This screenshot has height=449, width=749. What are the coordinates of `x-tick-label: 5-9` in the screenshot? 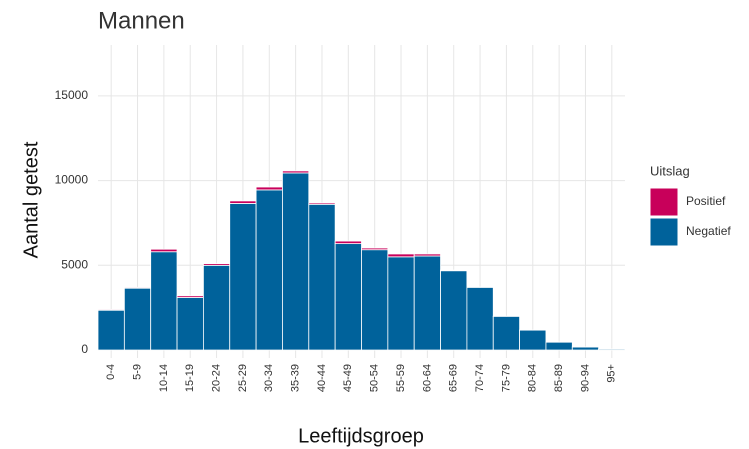 It's located at (137, 372).